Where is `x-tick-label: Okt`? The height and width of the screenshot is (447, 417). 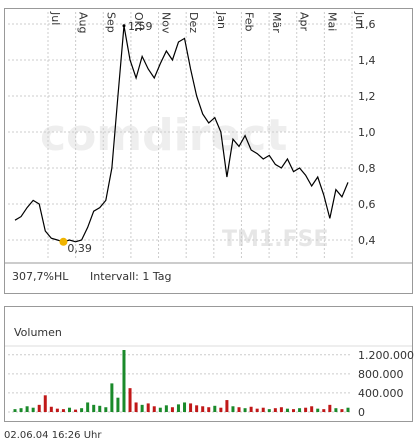 x-tick-label: Okt is located at coordinates (138, 22).